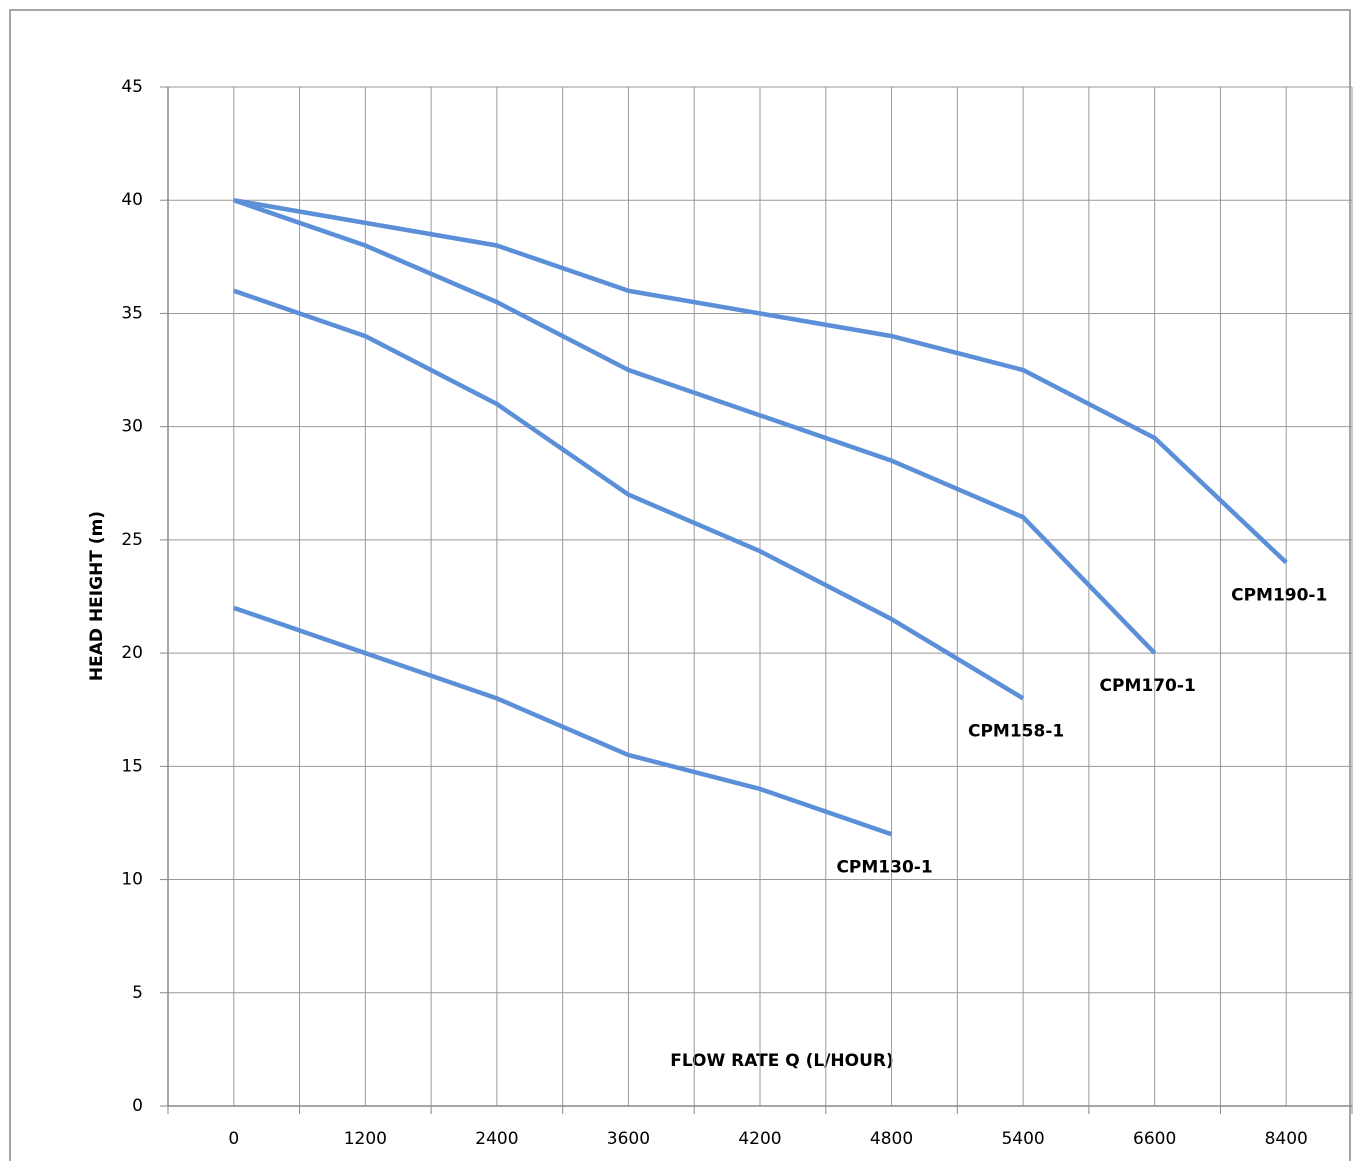 The image size is (1354, 1161). I want to click on x-tick-label: 4800, so click(891, 1139).